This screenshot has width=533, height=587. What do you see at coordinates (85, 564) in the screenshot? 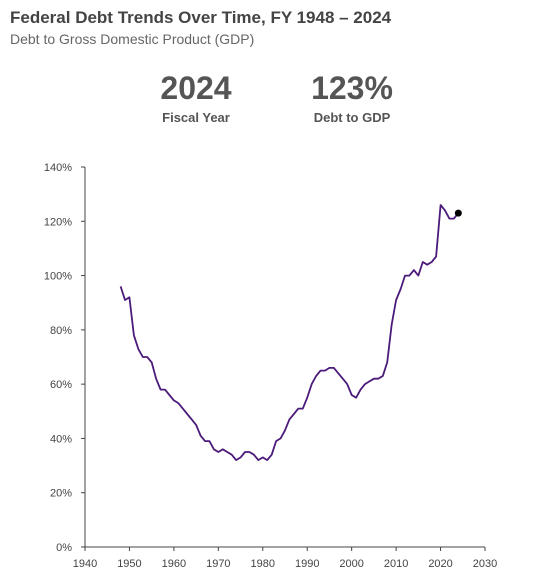
I see `x-tick-label: 1940` at bounding box center [85, 564].